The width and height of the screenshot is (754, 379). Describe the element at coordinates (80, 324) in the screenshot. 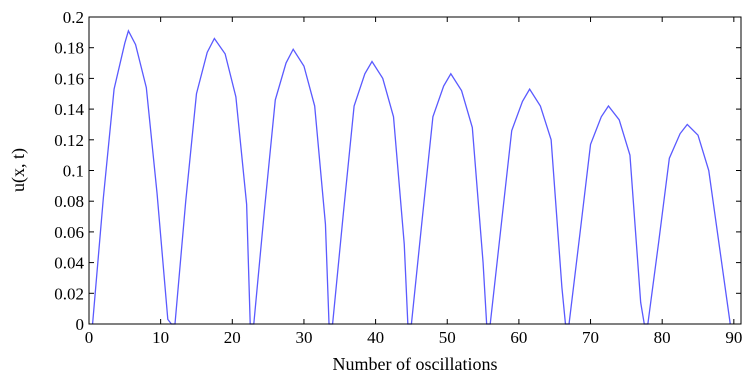

I see `y-tick-label: 0` at that location.